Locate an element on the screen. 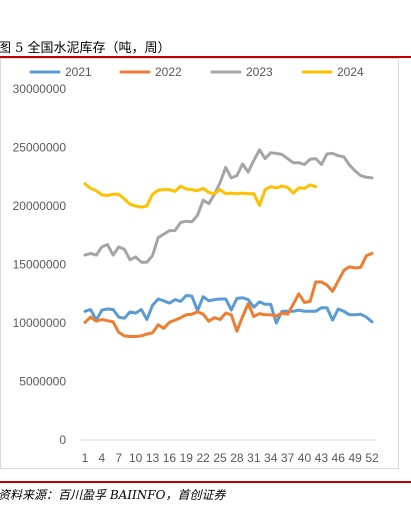  source-note: 资料来源：百川盈孚 BAIINFO，首创证券 is located at coordinates (113, 495).